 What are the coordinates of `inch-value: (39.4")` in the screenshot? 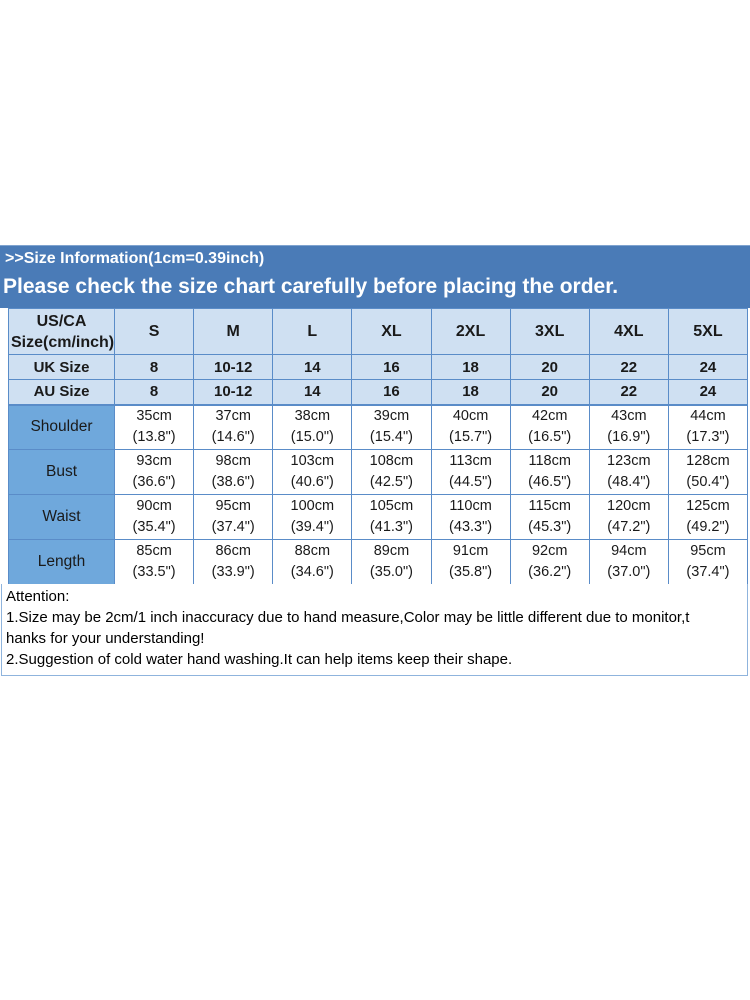 It's located at (312, 527).